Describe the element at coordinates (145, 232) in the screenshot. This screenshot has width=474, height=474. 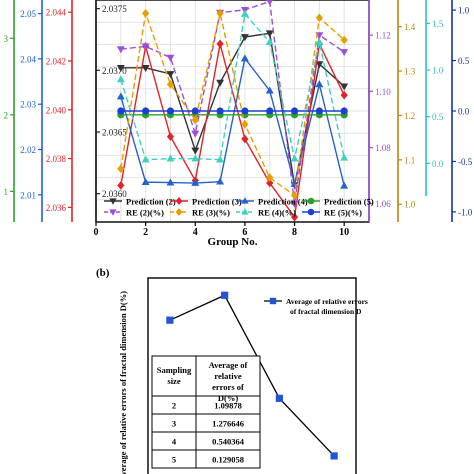
I see `x-tick-label: 2` at that location.